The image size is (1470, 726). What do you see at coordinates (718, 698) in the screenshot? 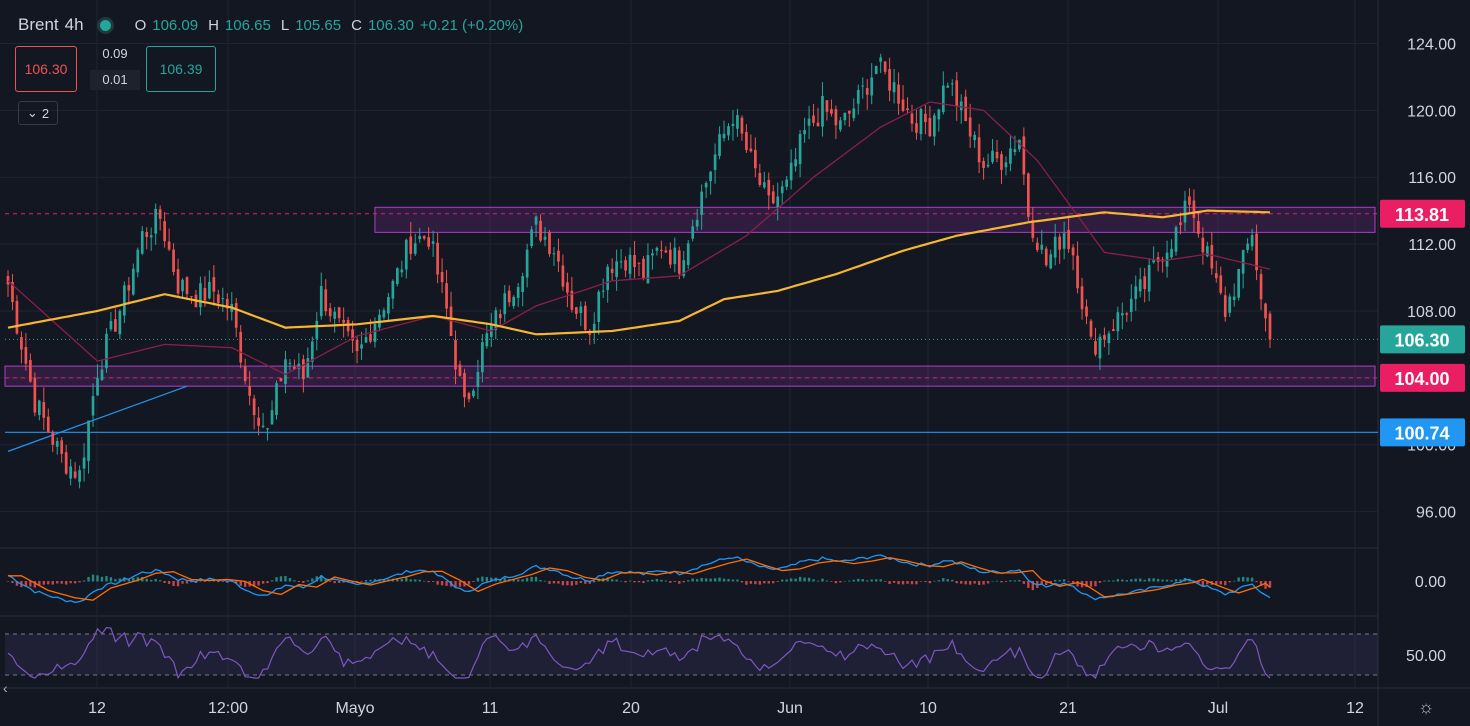
I see `time-axis: 12 12:00 Mayo 11 20 Jun 10 21 Jul 12 ☼ ‹` at bounding box center [718, 698].